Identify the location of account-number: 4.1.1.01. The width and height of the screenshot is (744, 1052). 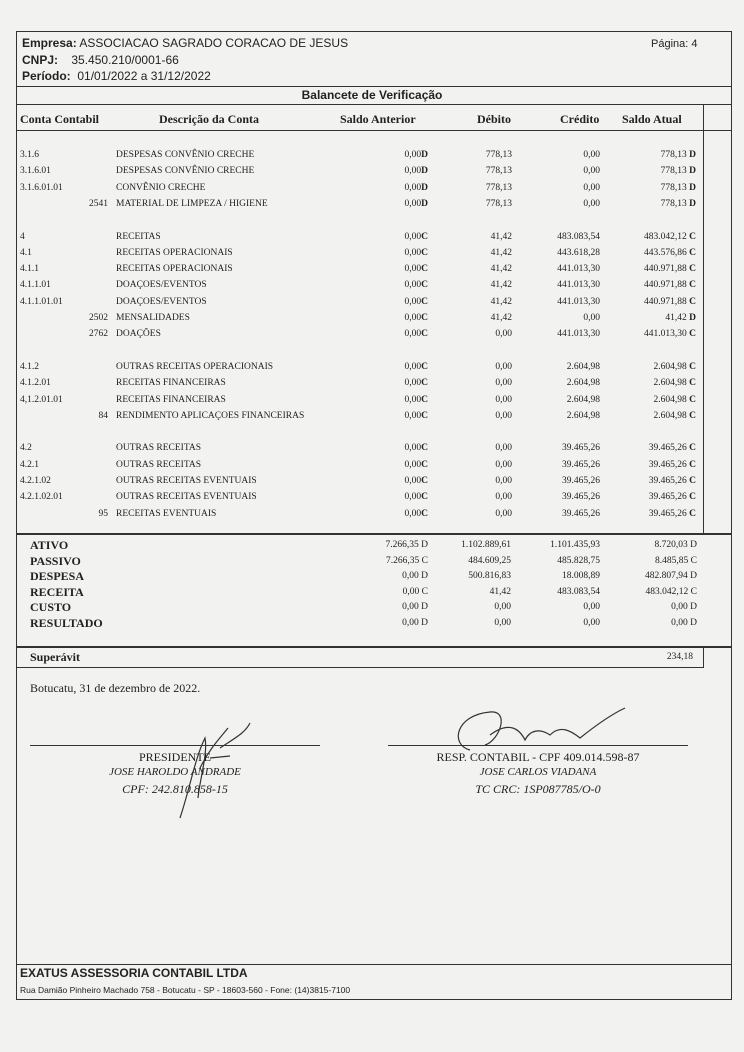
(35, 285).